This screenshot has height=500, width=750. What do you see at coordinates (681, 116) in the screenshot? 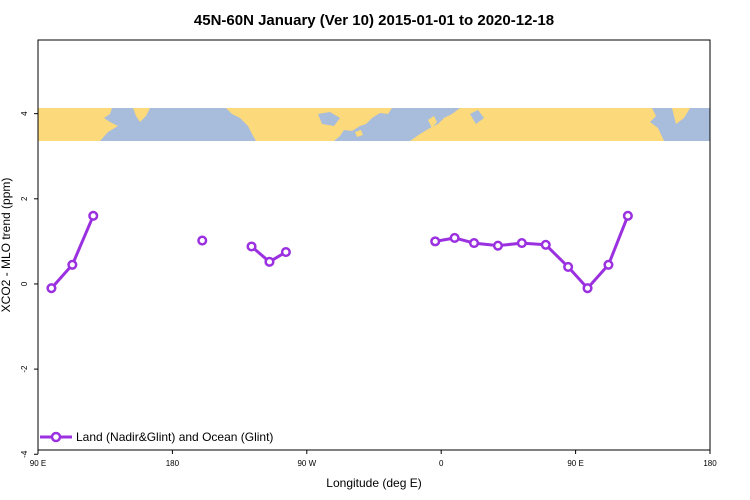
I see `map-land-kamchatka-east` at bounding box center [681, 116].